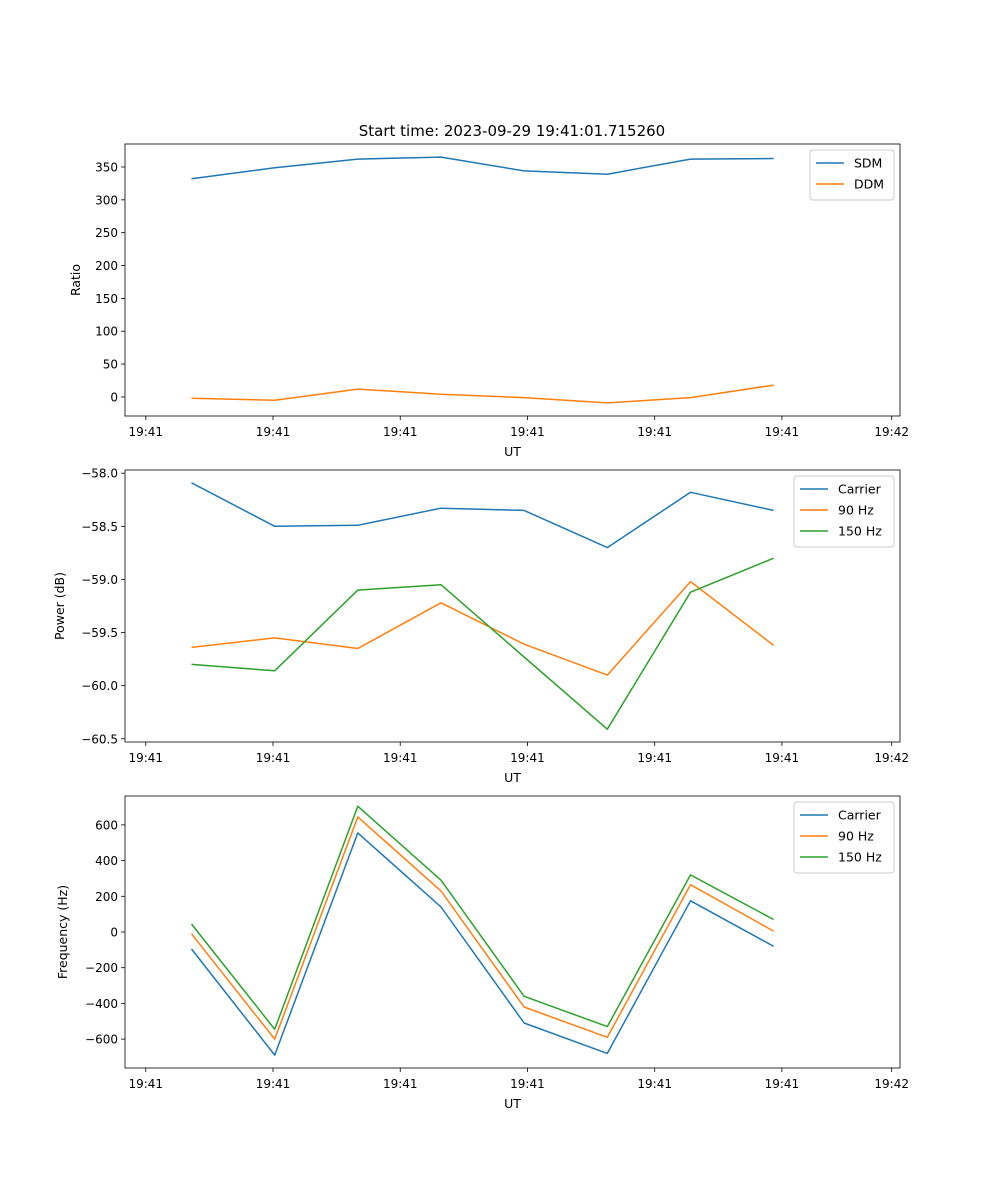 This screenshot has height=1200, width=1000. I want to click on y-tick-label: −59.5, so click(99, 633).